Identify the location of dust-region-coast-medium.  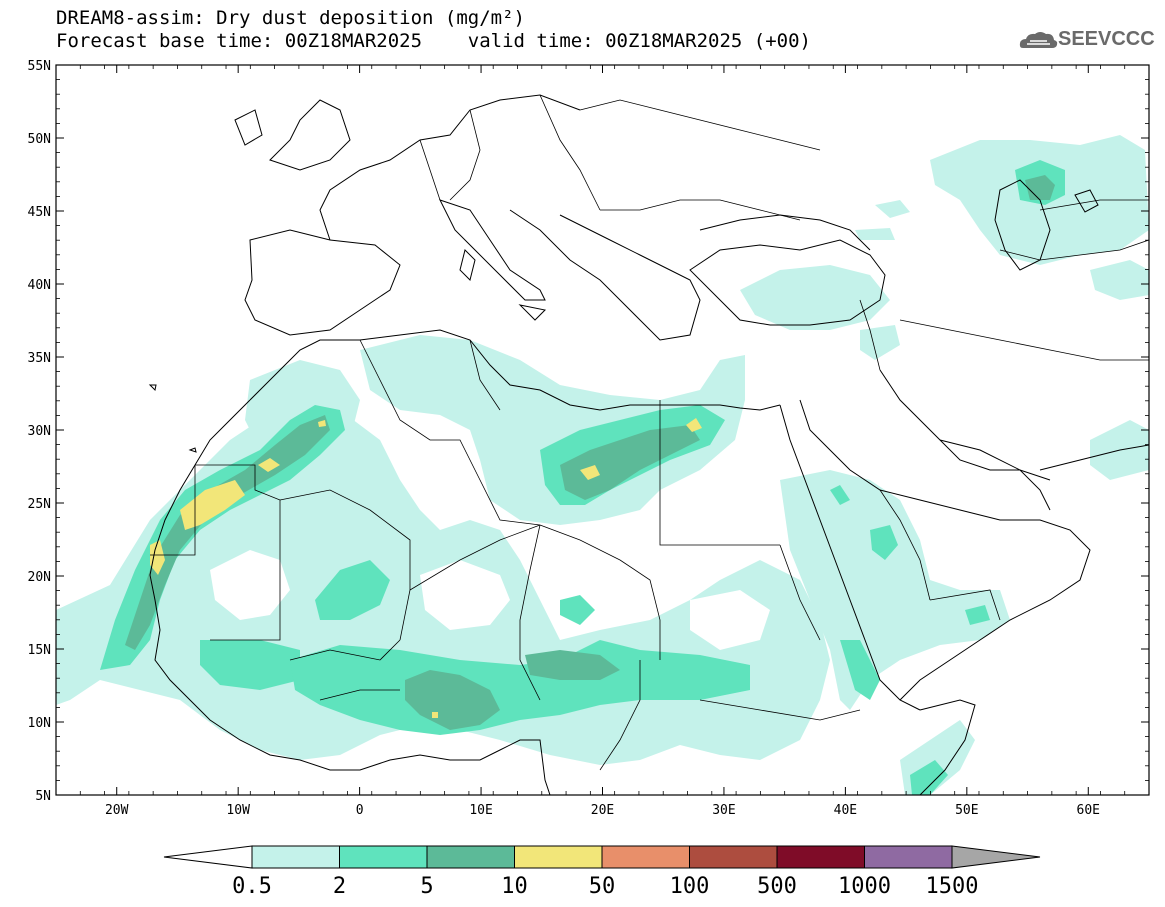
(222, 537).